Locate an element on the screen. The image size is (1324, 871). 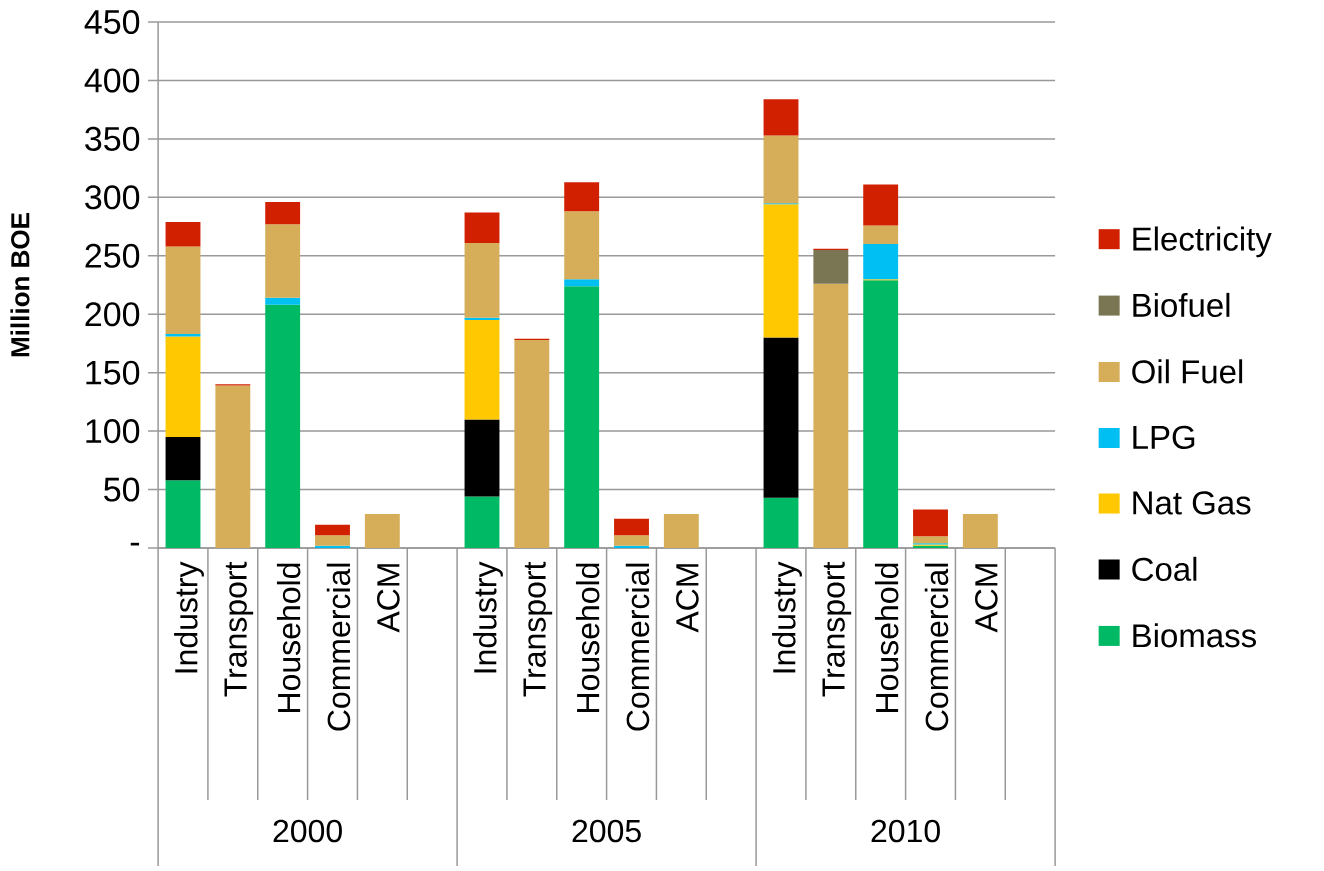
y-tick-label: 350 is located at coordinates (112, 138).